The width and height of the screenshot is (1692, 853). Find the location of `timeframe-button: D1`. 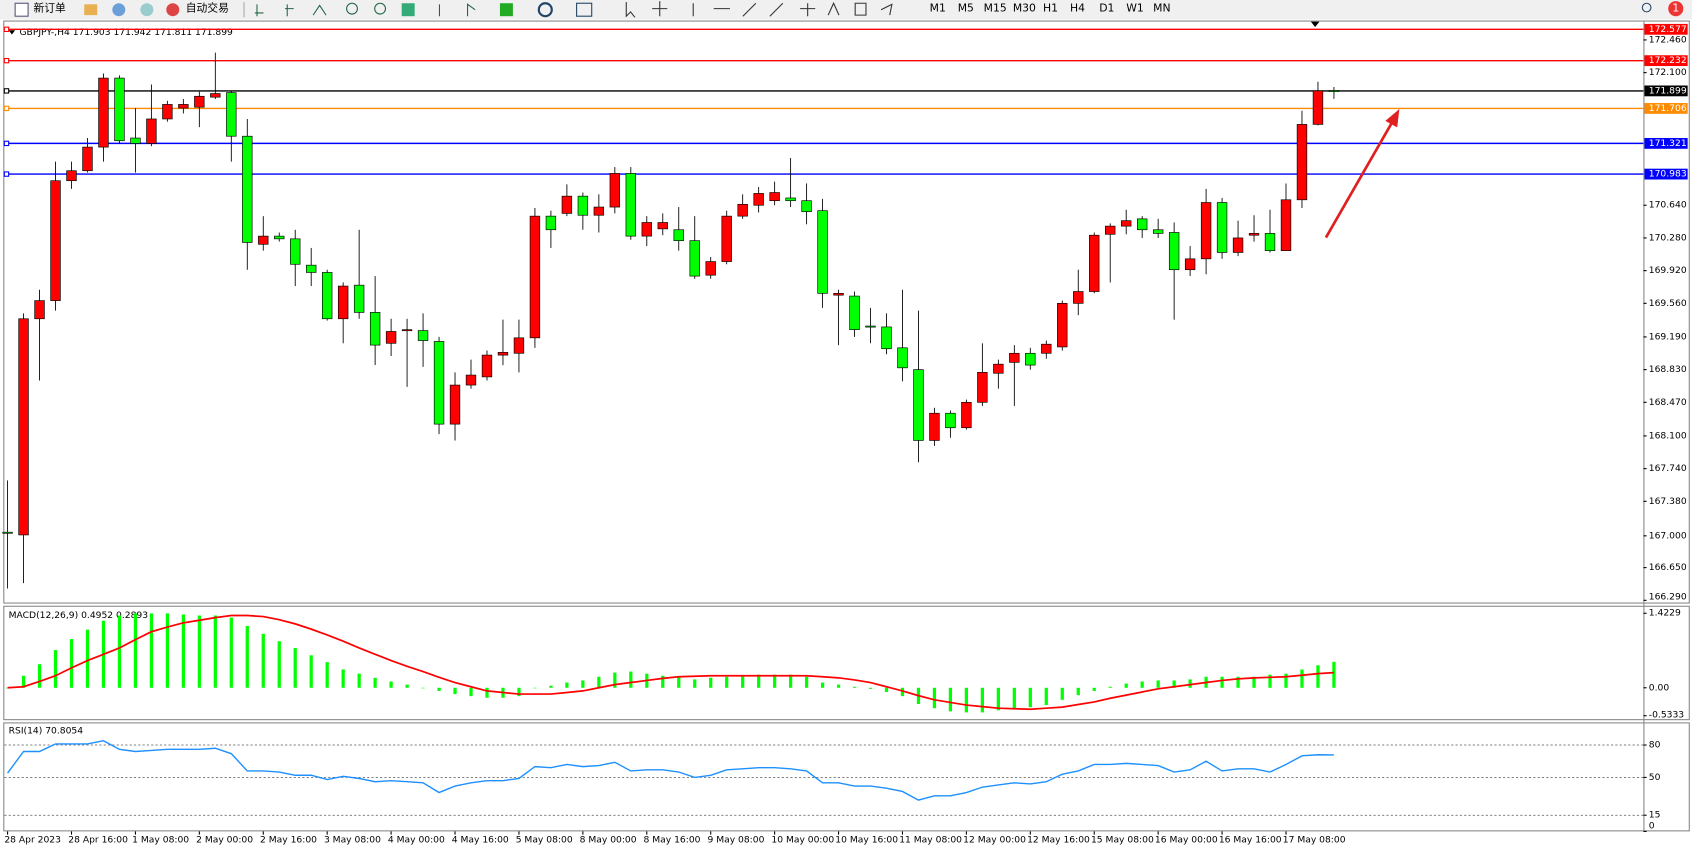

timeframe-button: D1 is located at coordinates (1106, 8).